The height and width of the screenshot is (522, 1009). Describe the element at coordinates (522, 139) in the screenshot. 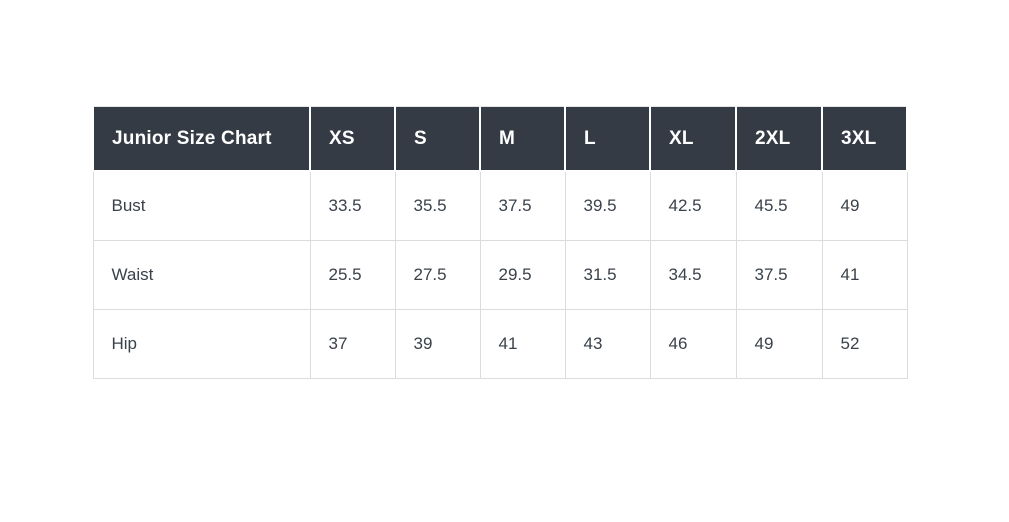

I see `size-column-header-m: M` at that location.